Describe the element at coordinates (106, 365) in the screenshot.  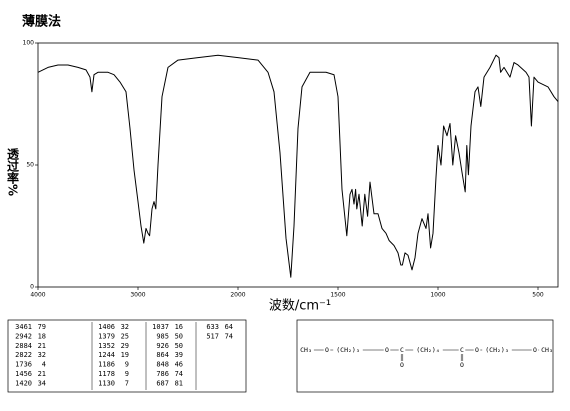
I see `peak-wavenumber: 1186` at that location.